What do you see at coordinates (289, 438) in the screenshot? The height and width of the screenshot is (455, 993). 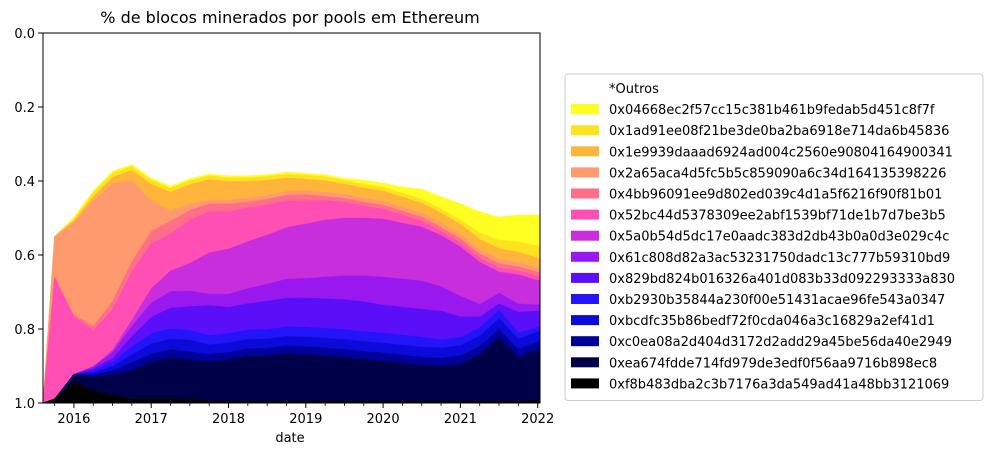 I see `x-axis-label: date` at bounding box center [289, 438].